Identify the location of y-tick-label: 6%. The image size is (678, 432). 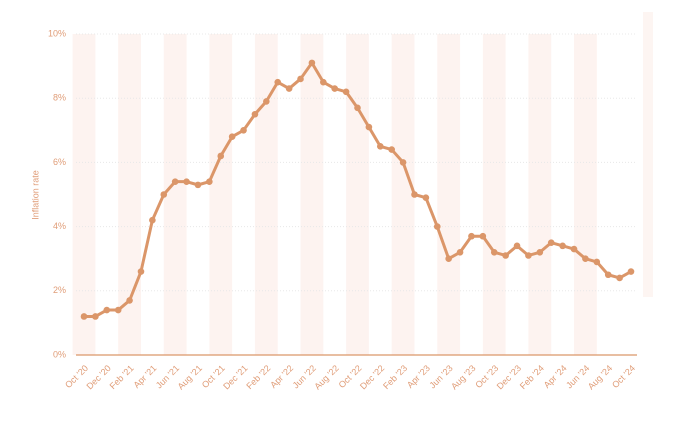
(59, 162).